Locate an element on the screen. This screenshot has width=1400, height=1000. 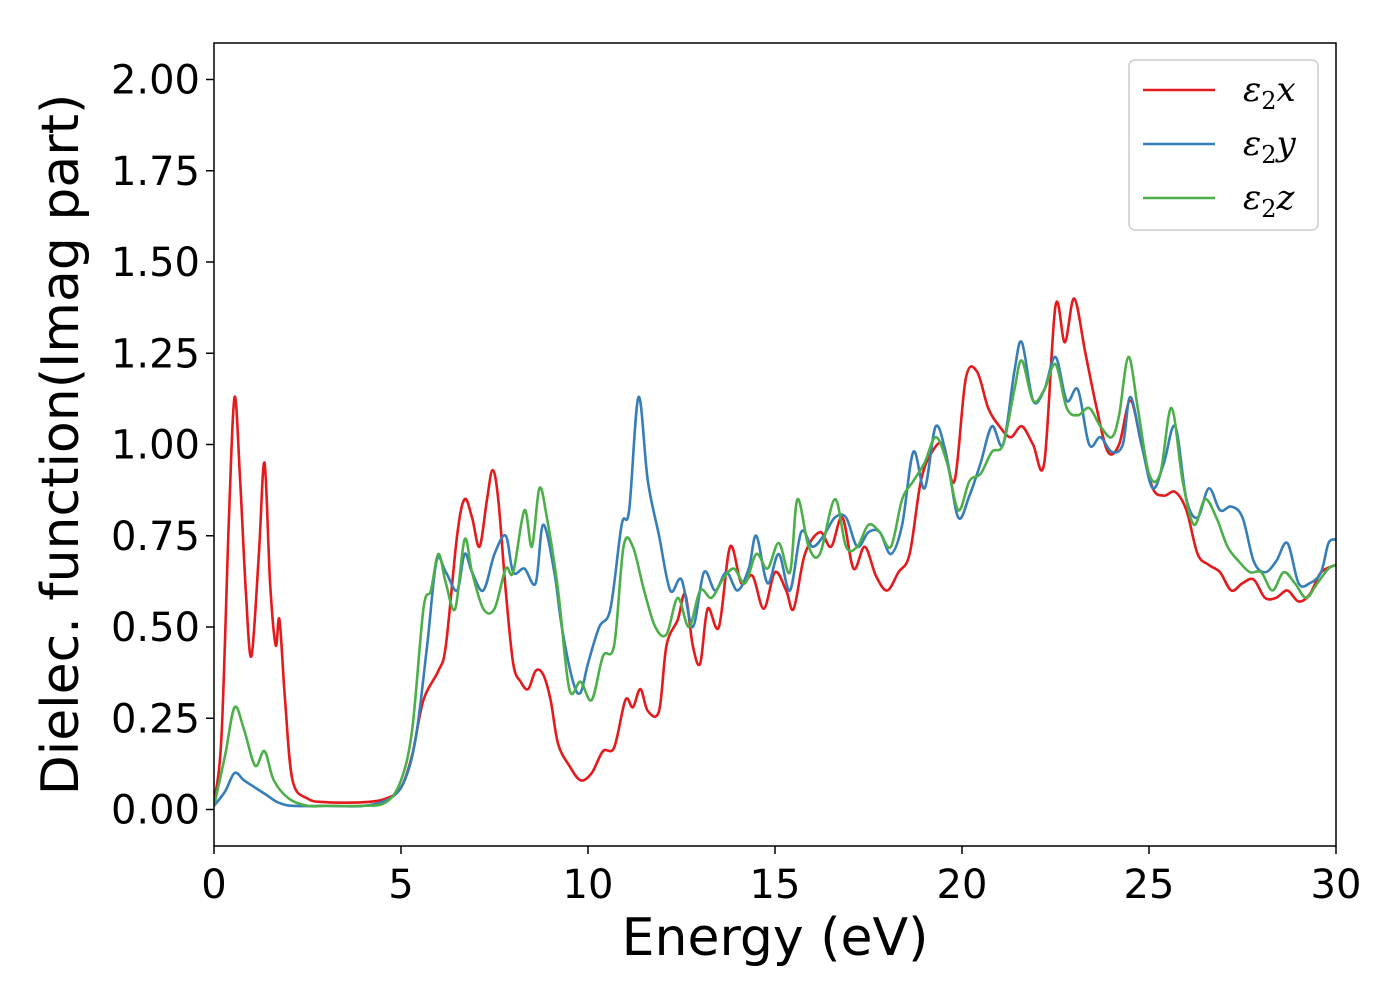
y-axis-label: Dielec. function(Imag part) is located at coordinates (61, 445).